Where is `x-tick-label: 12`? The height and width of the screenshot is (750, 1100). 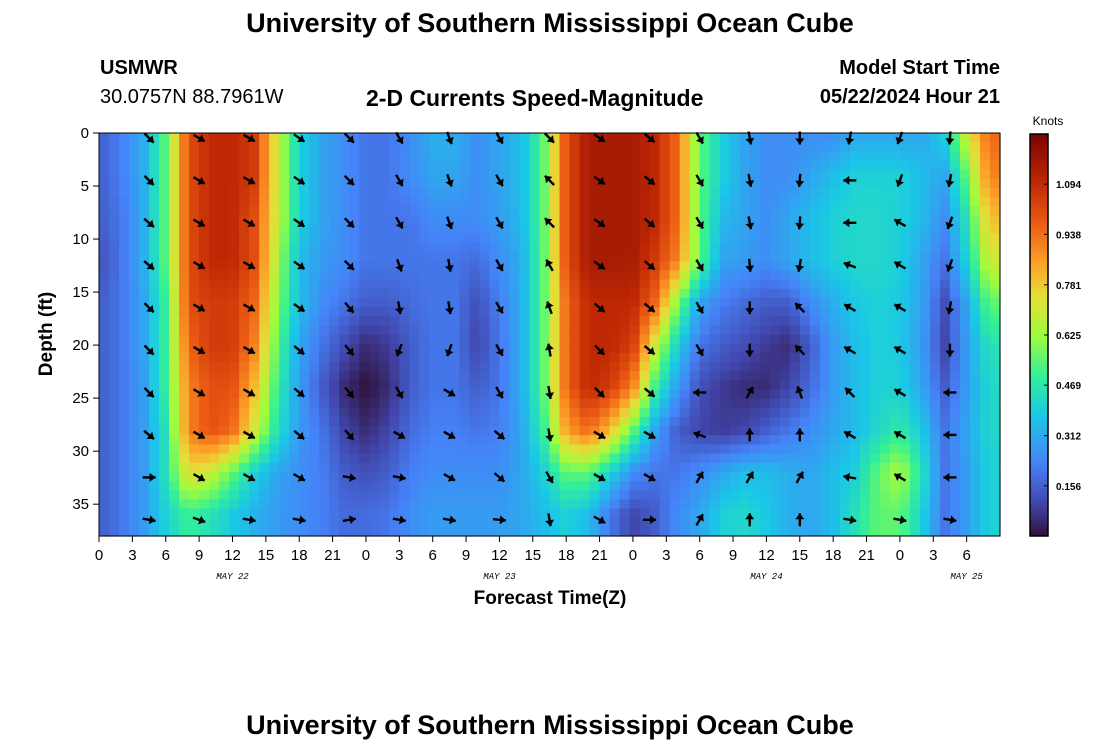 x-tick-label: 12 is located at coordinates (232, 555).